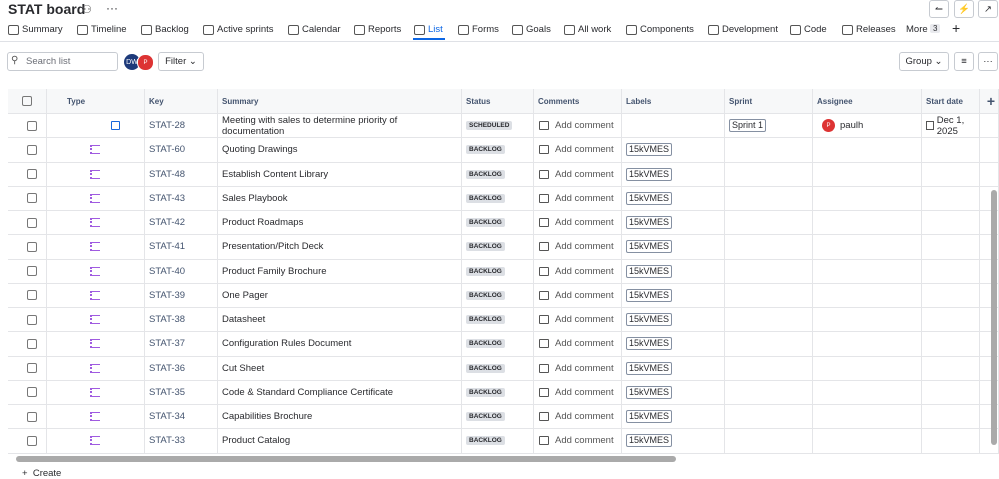 The image size is (999, 479). What do you see at coordinates (167, 417) in the screenshot?
I see `issue-key: STAT-34` at bounding box center [167, 417].